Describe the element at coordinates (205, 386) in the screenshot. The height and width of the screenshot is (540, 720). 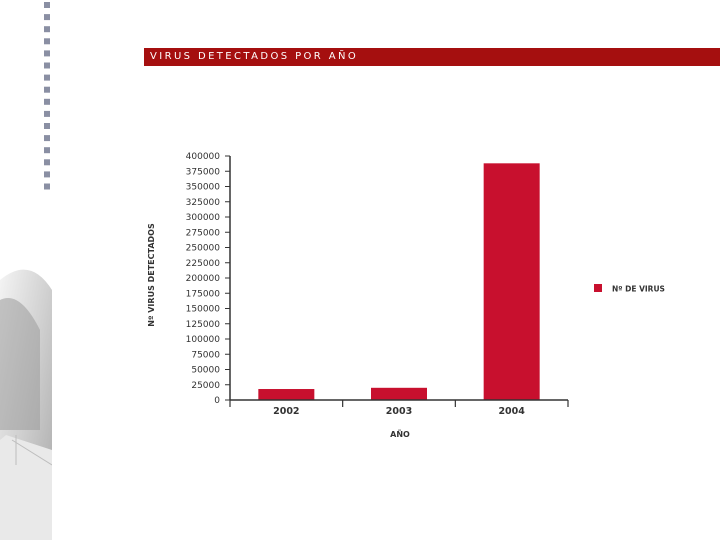
I see `y-tick-label: 25000` at that location.